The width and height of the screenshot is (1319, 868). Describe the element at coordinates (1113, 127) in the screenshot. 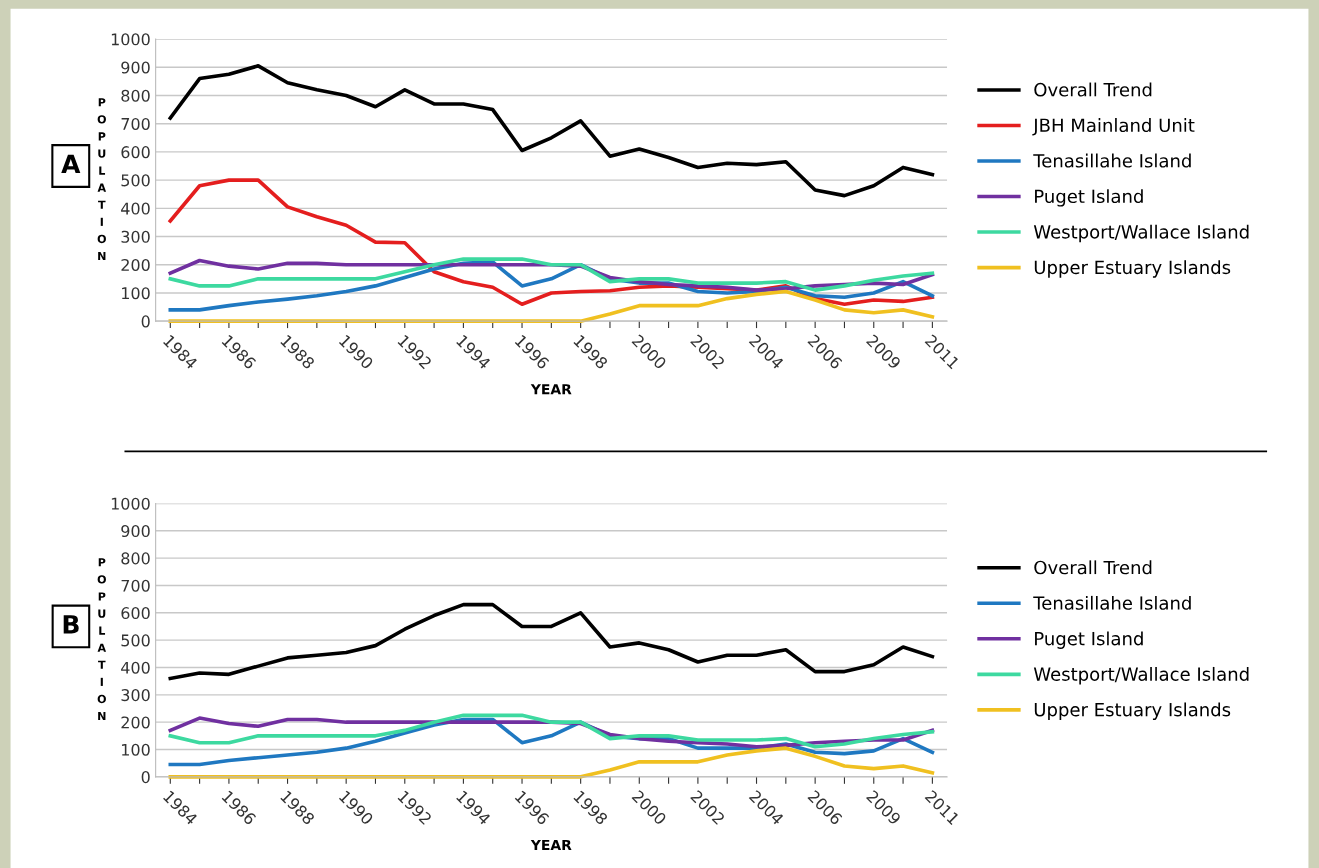

I see `legend-label: JBH Mainland Unit` at that location.